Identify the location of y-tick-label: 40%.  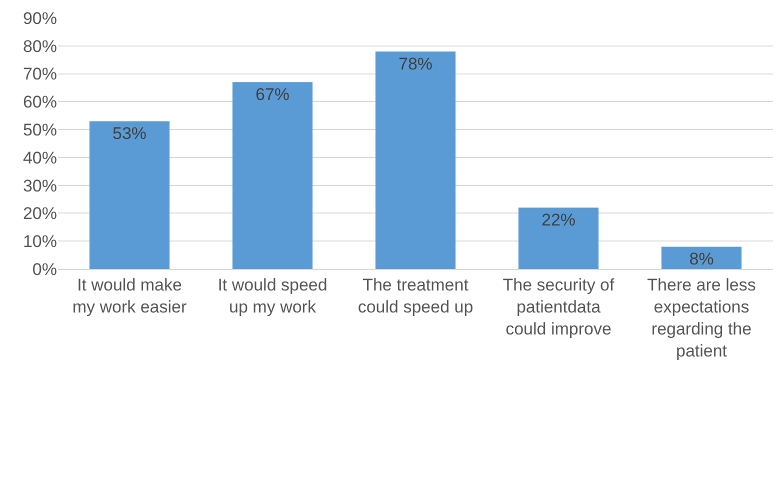
(39, 158).